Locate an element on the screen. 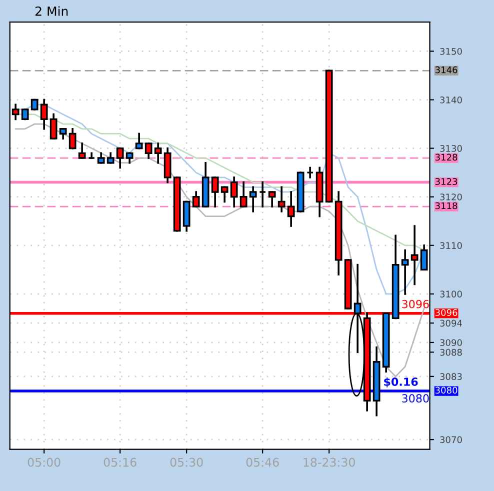 Image resolution: width=494 pixels, height=491 pixels. ref-line-label: 3118 is located at coordinates (447, 206).